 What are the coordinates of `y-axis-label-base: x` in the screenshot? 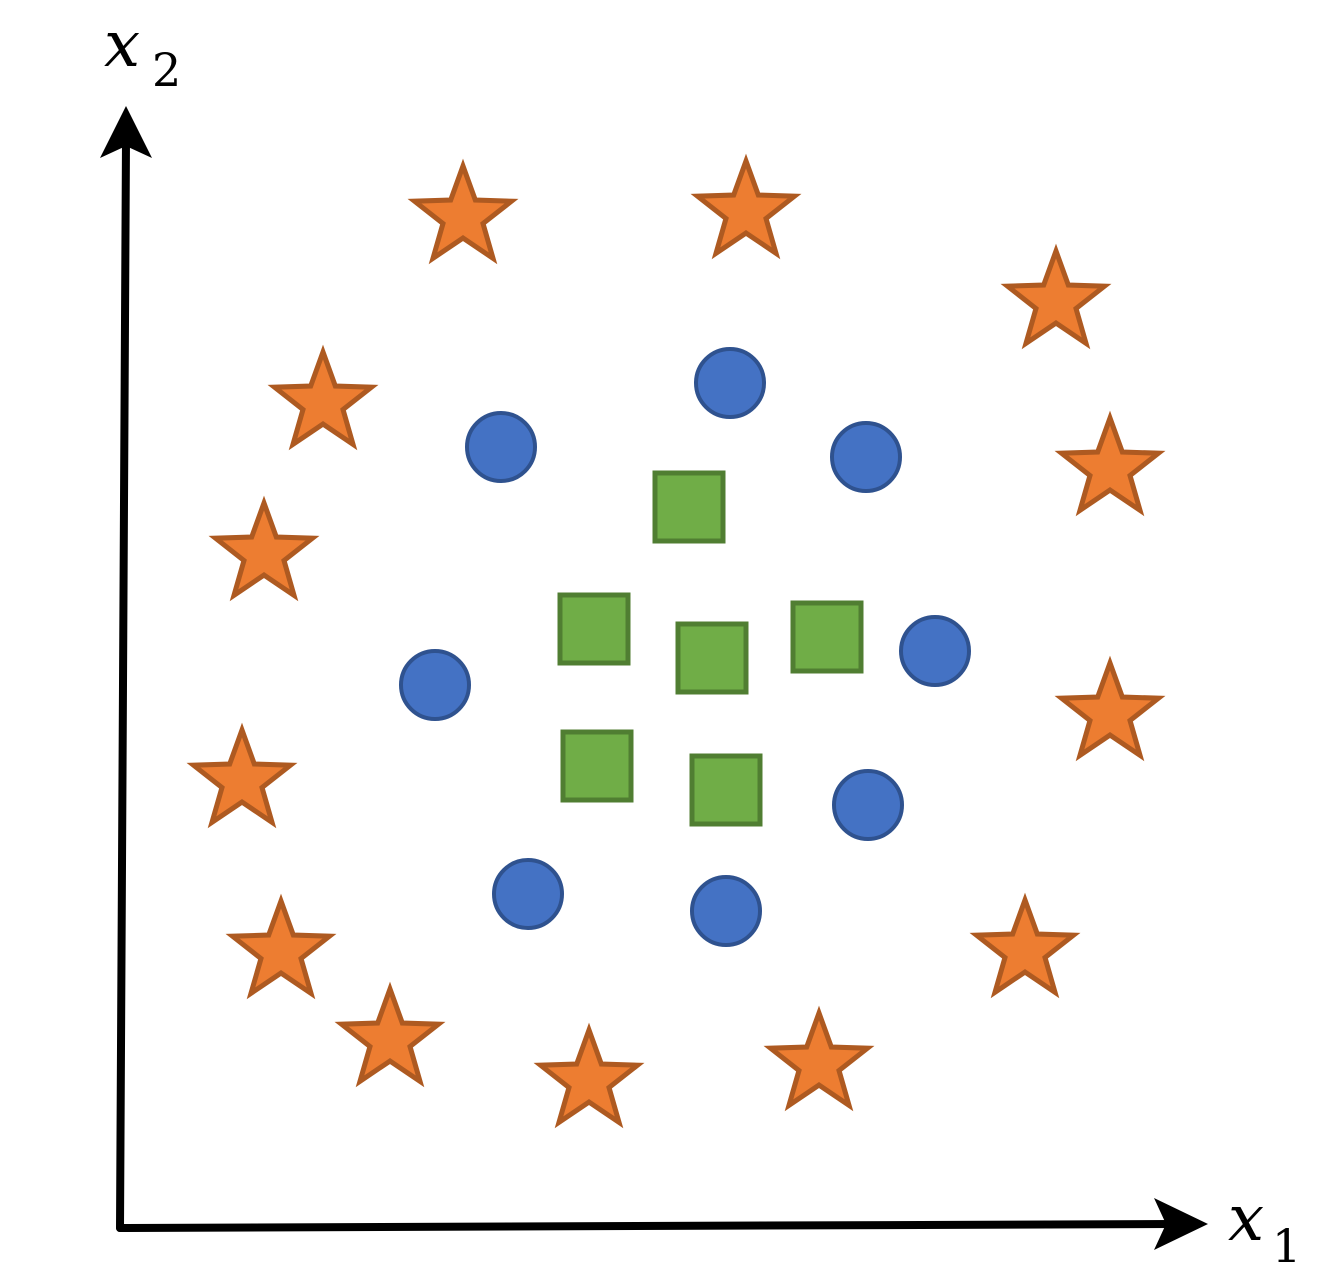 It's located at (122, 45).